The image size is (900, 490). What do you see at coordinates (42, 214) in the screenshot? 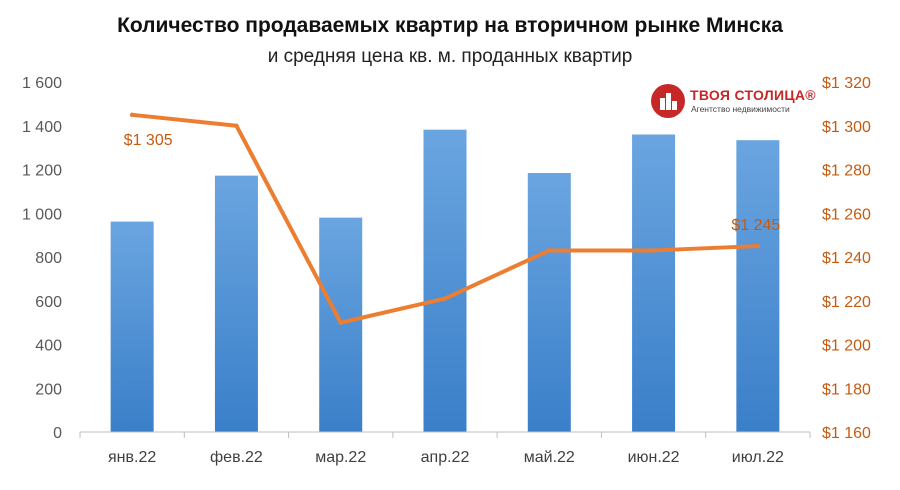
I see `left-tick-label: 1 000` at bounding box center [42, 214].